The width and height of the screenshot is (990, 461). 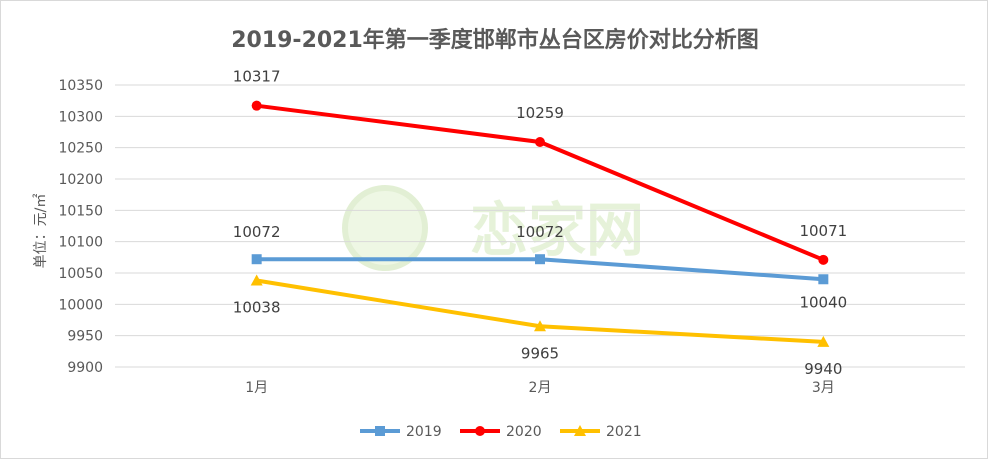 I want to click on legend-label-2019: 2019, so click(x=424, y=432).